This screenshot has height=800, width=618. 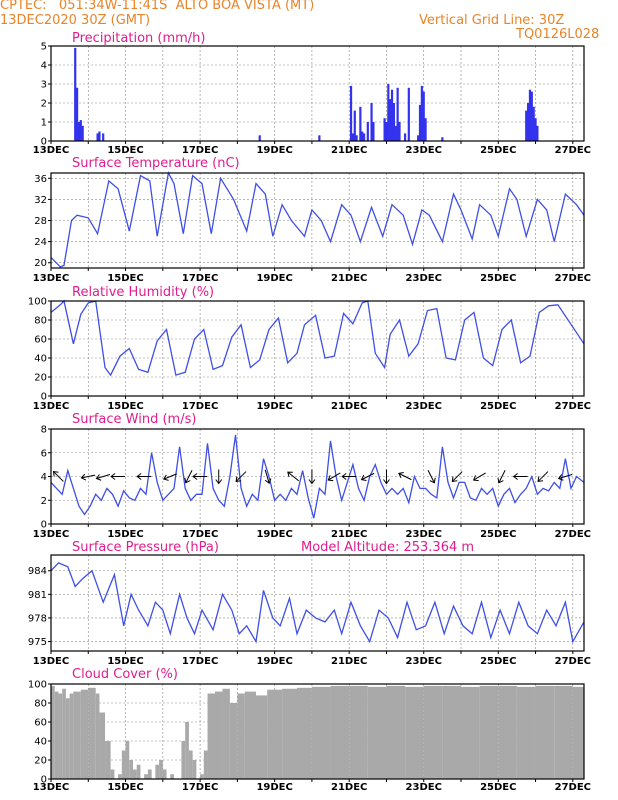 I want to click on y-tick-label: 3, so click(x=44, y=85).